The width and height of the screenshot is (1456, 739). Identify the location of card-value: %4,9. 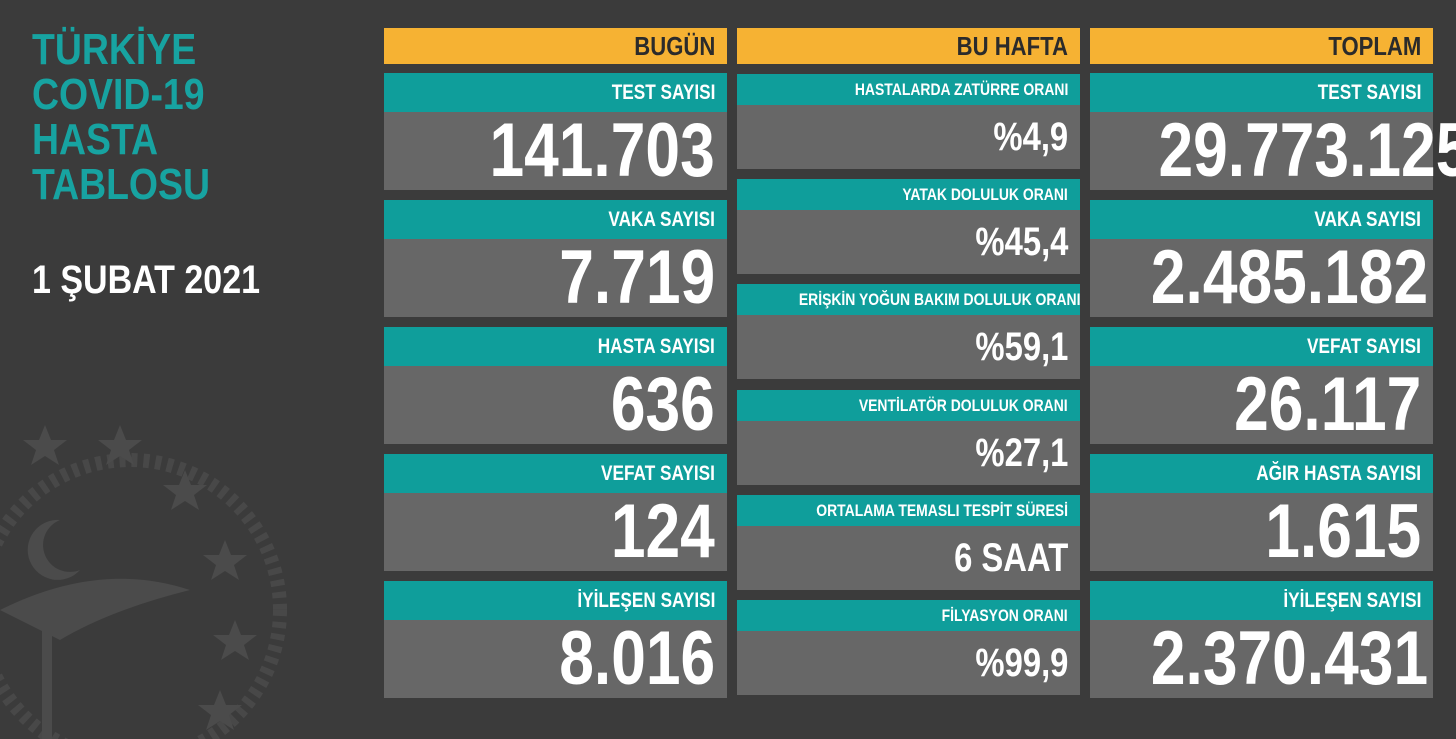
(908, 137).